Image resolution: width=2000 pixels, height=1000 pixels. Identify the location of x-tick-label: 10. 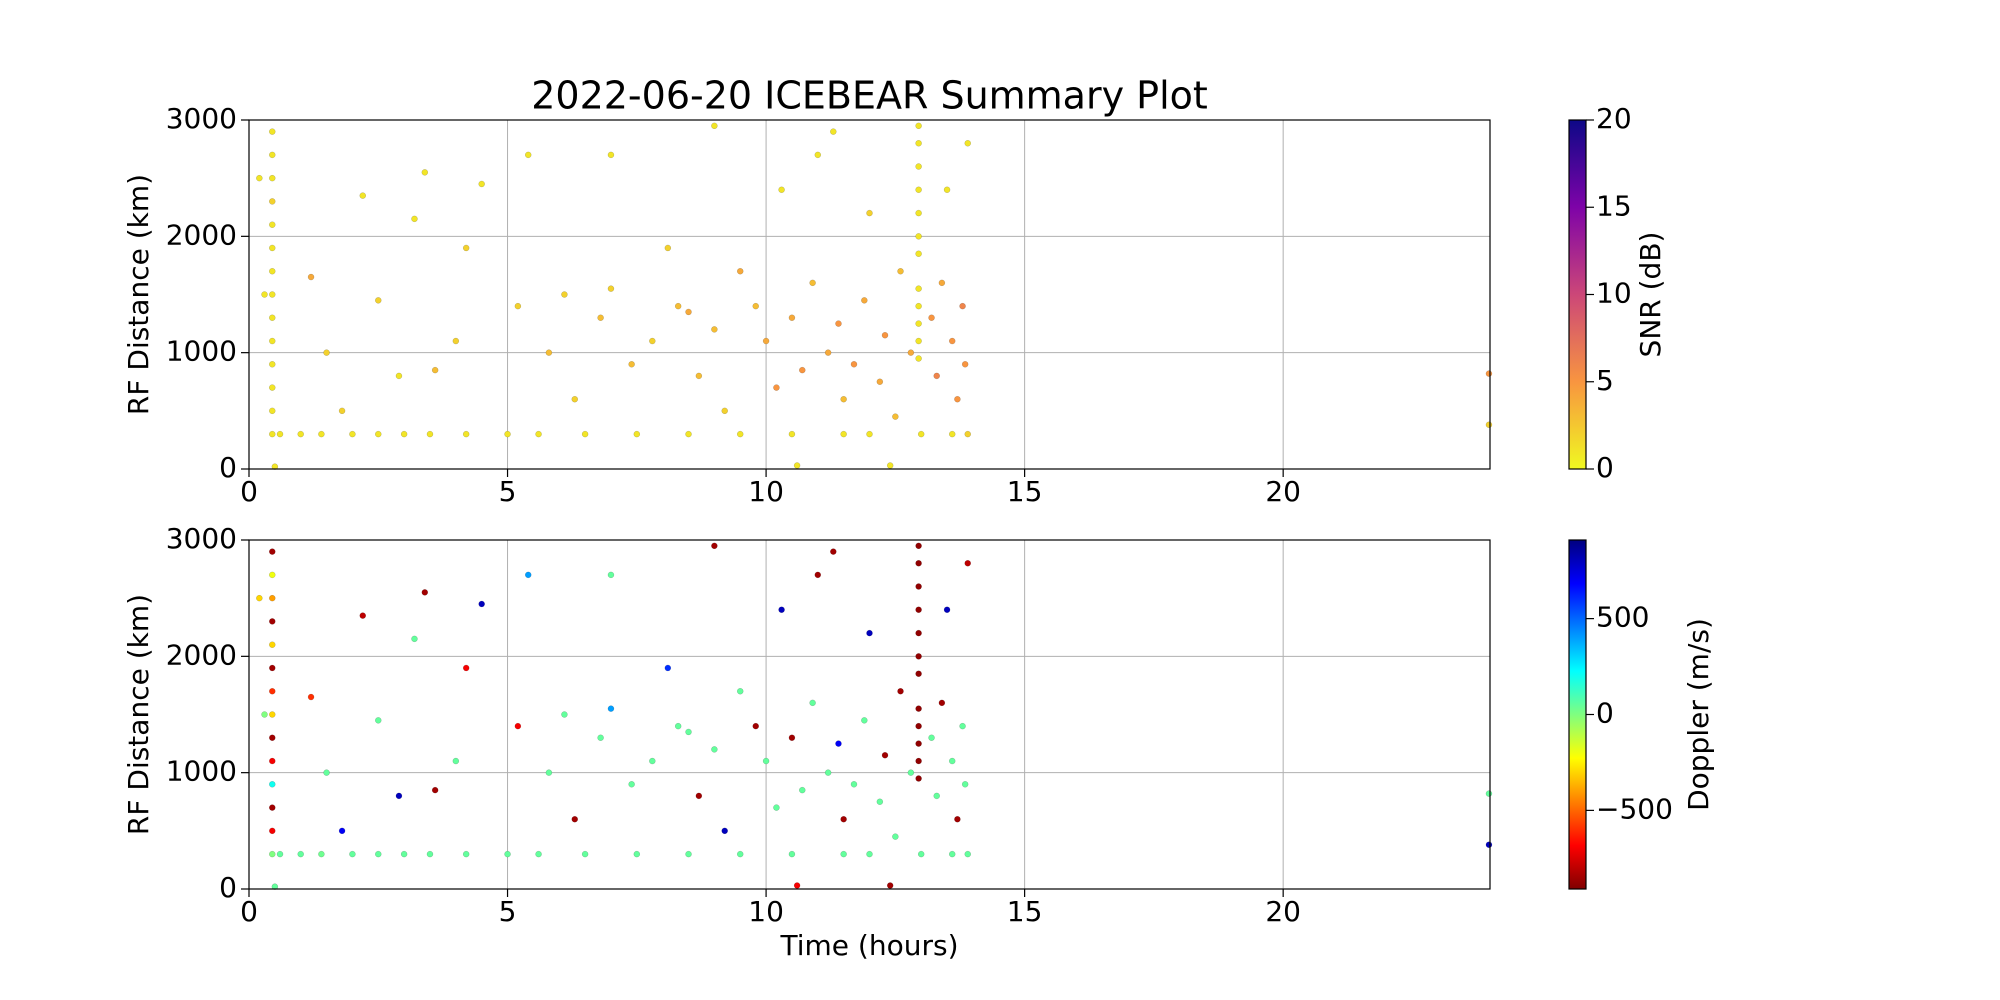
(766, 911).